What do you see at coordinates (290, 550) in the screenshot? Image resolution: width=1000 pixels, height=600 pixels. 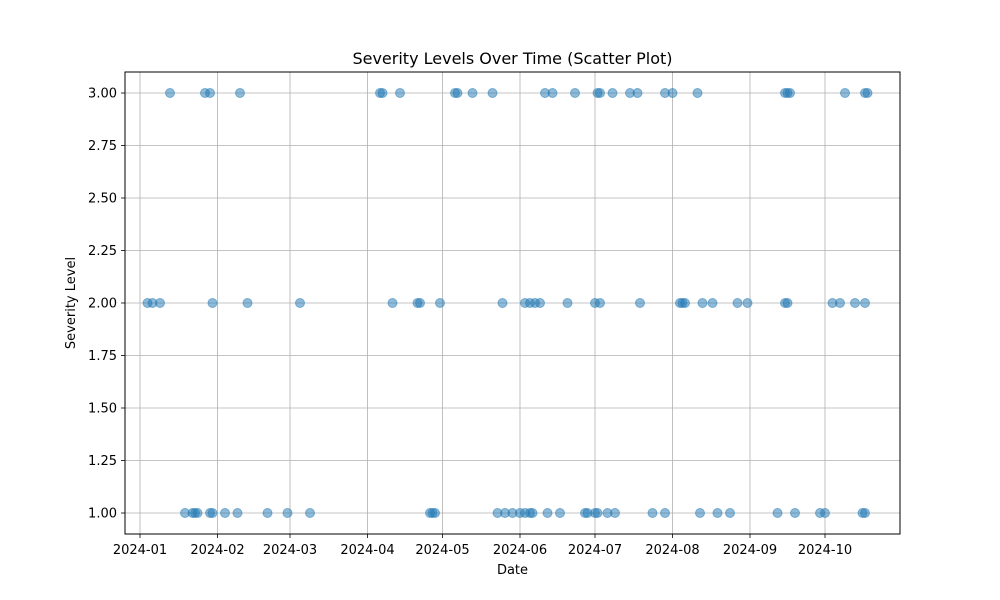 I see `x-tick-label: 2024-03` at bounding box center [290, 550].